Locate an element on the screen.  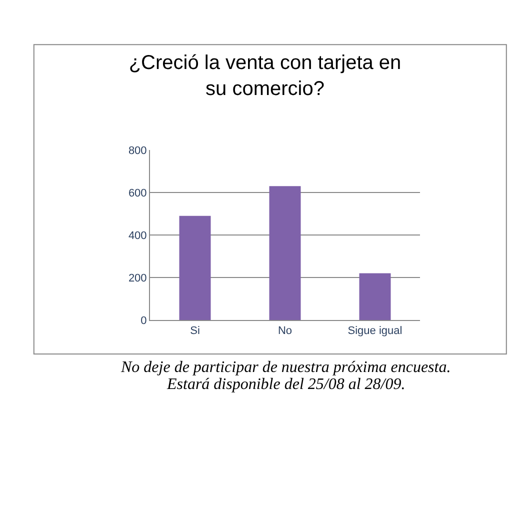
text: No deje de participar de nuestra próxima encuesta. is located at coordinates (285, 367).